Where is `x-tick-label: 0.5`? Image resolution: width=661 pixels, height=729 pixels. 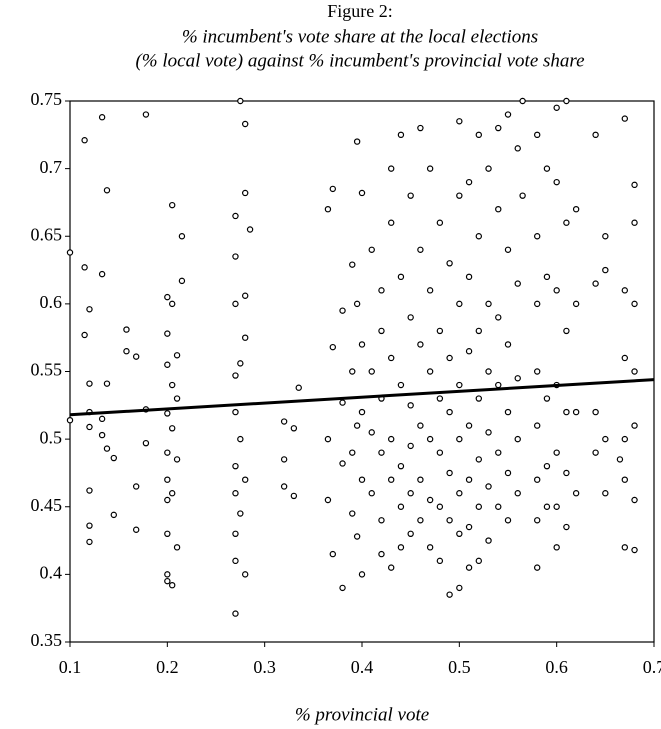
x-tick-label: 0.5 is located at coordinates (459, 667).